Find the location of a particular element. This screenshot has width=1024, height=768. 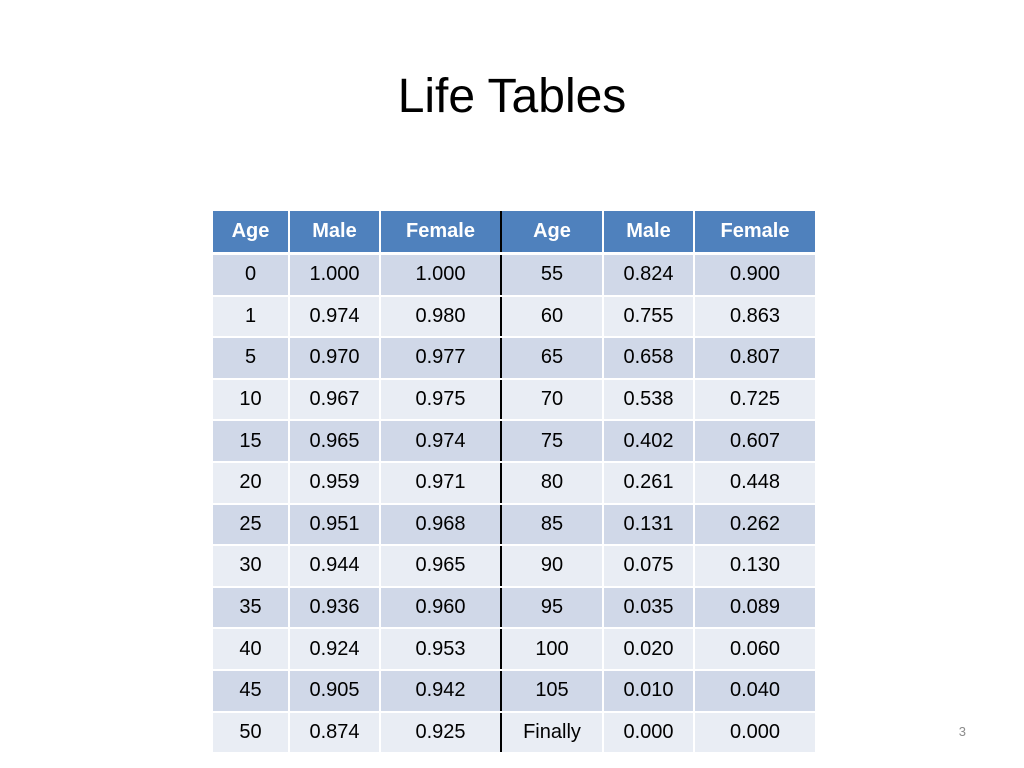

cell-female: 0.968 is located at coordinates (441, 525).